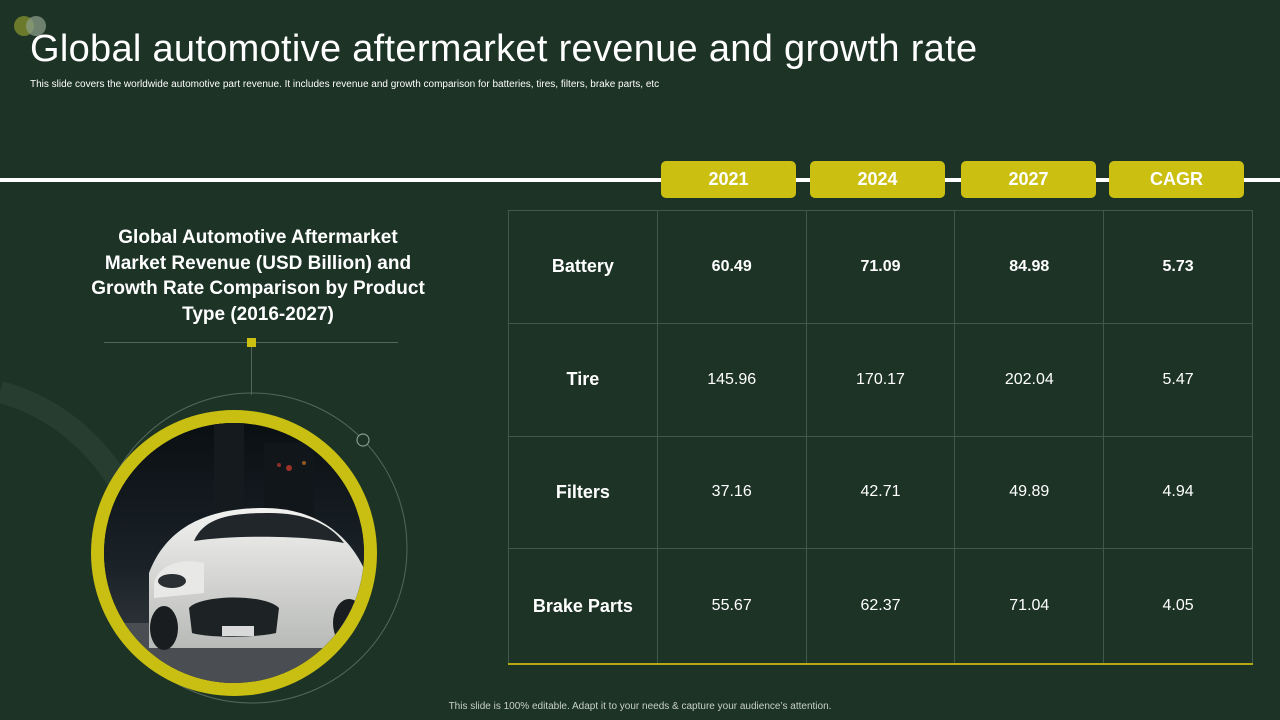 The width and height of the screenshot is (1280, 720). I want to click on column-header-2027: 2027, so click(1028, 179).